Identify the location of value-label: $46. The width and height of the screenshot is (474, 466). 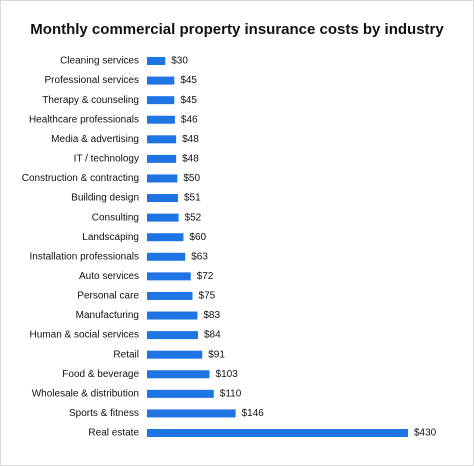
(189, 119).